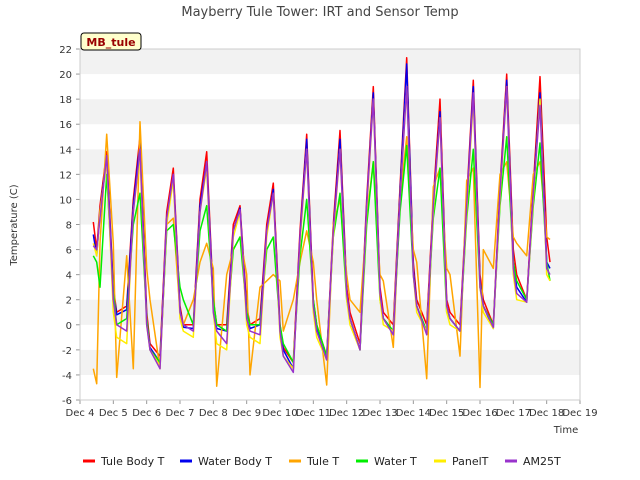  What do you see at coordinates (132, 461) in the screenshot?
I see `legend-label: Tule Body T` at bounding box center [132, 461].